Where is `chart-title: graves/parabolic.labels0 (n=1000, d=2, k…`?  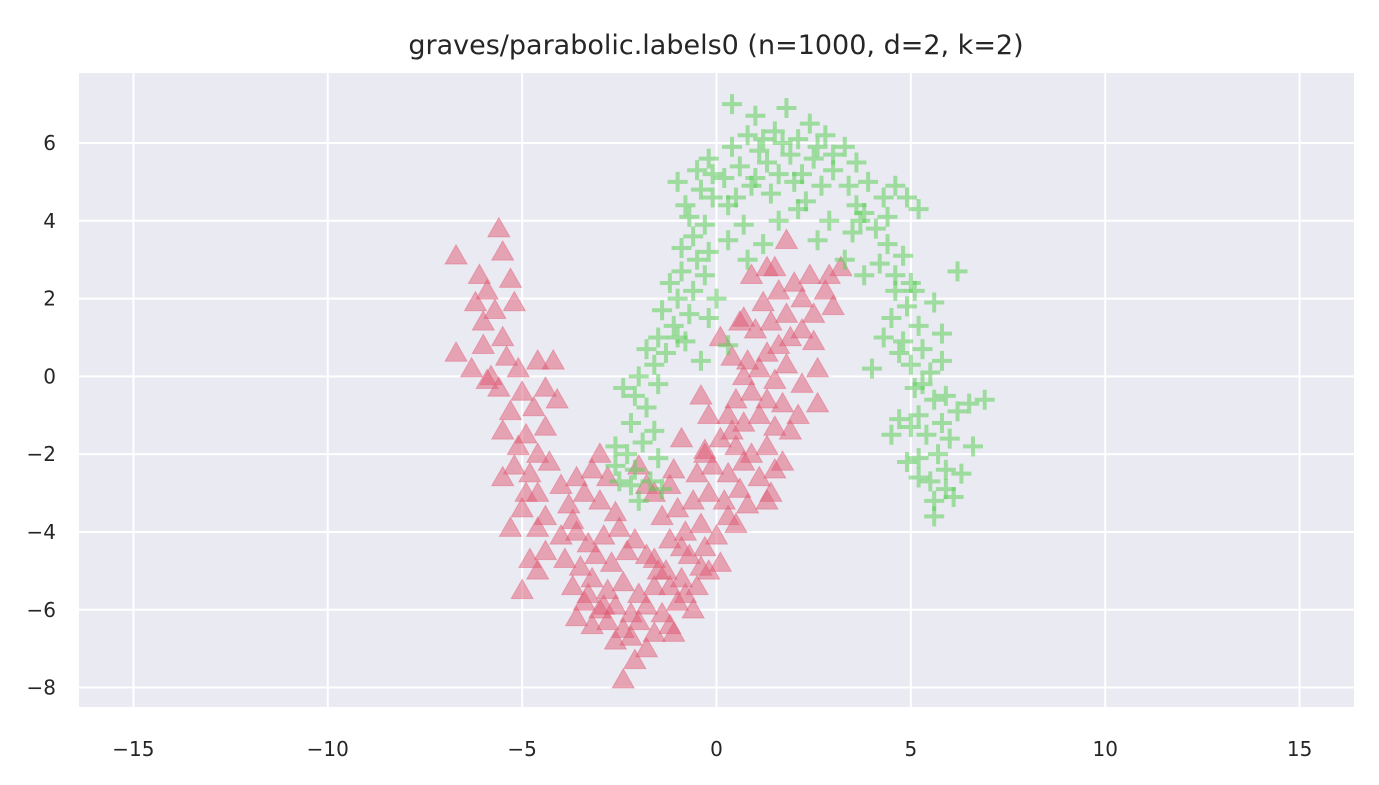 chart-title: graves/parabolic.labels0 (n=1000, d=2, k… is located at coordinates (715, 45).